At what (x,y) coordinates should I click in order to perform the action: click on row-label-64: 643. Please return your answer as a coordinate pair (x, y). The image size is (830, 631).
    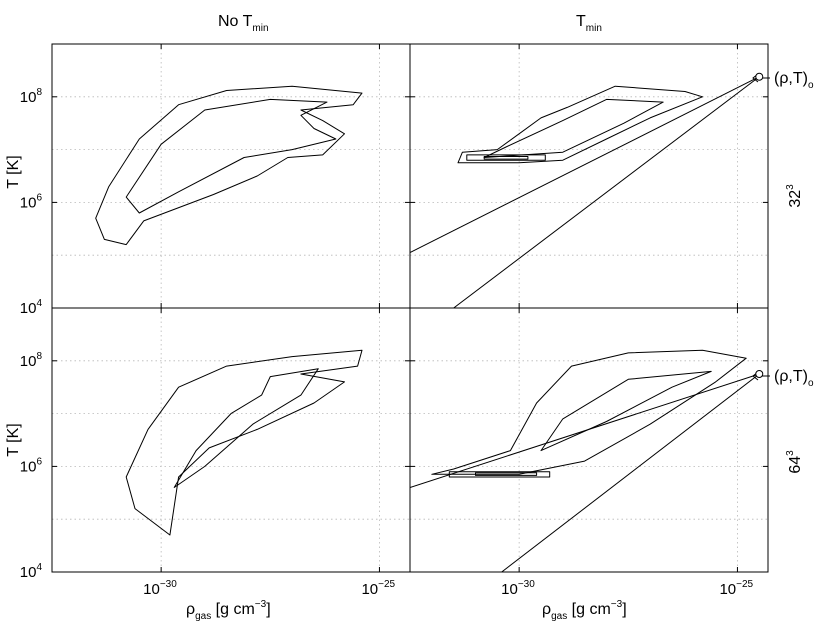
    Looking at the image, I should click on (794, 462).